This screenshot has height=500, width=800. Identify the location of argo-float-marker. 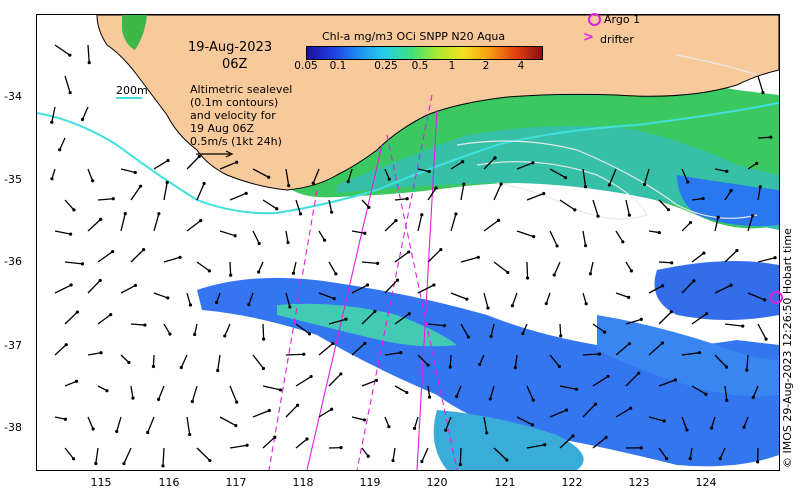
(776, 297).